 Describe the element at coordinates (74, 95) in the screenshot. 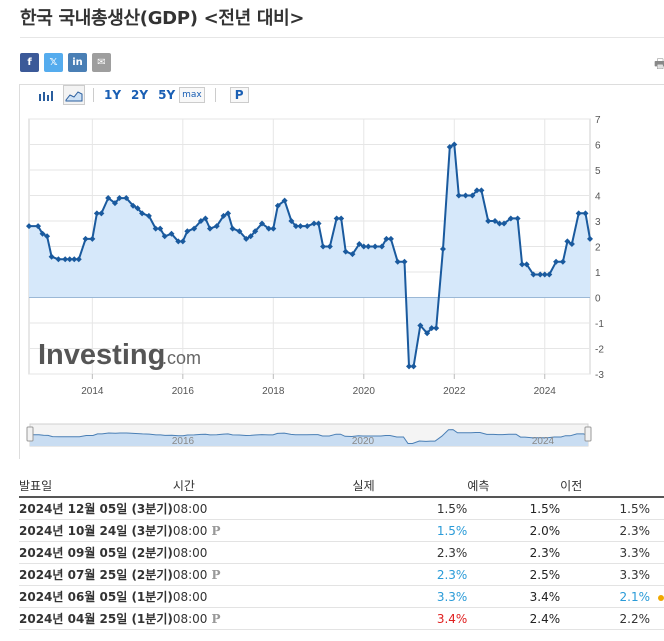

I see `area-chart-icon` at that location.